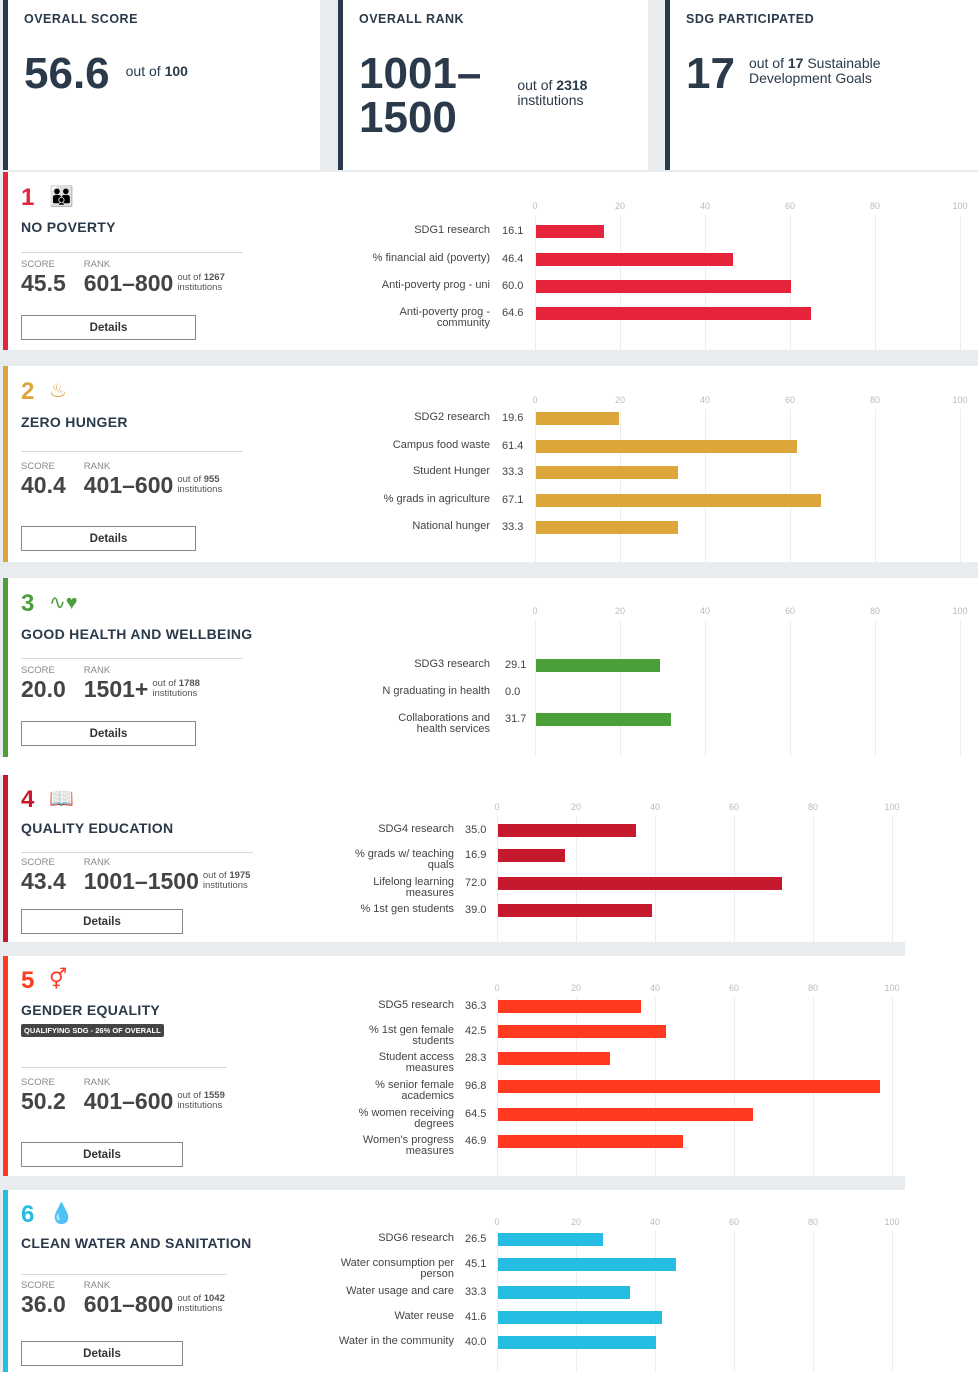 The image size is (978, 1378). I want to click on metric-label: % grads in agriculture, so click(436, 499).